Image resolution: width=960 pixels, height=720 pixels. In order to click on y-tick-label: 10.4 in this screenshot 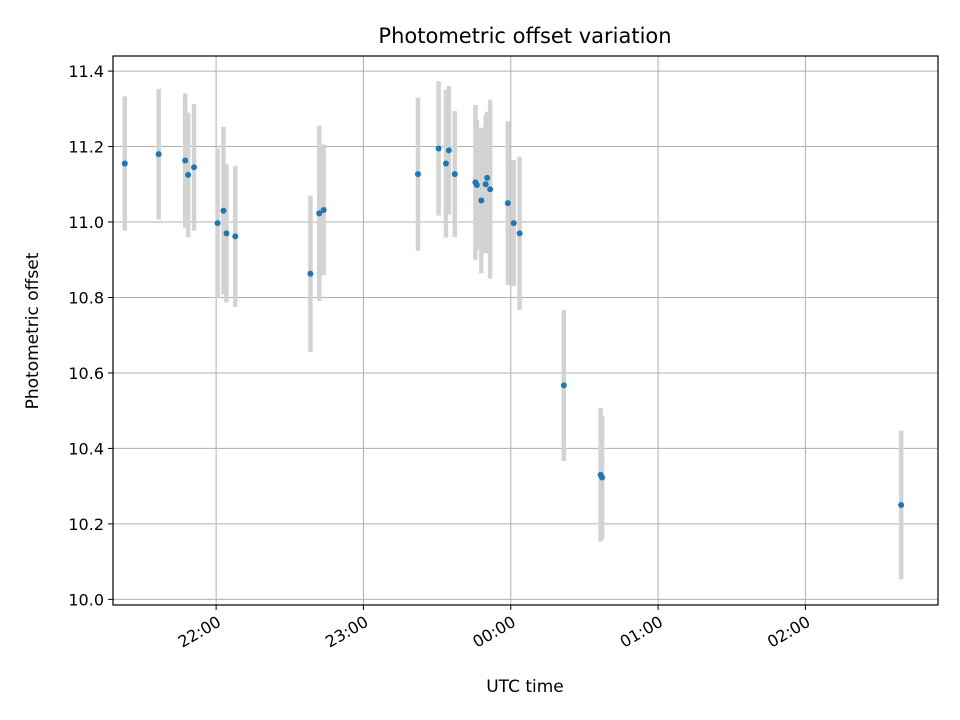, I will do `click(86, 448)`.